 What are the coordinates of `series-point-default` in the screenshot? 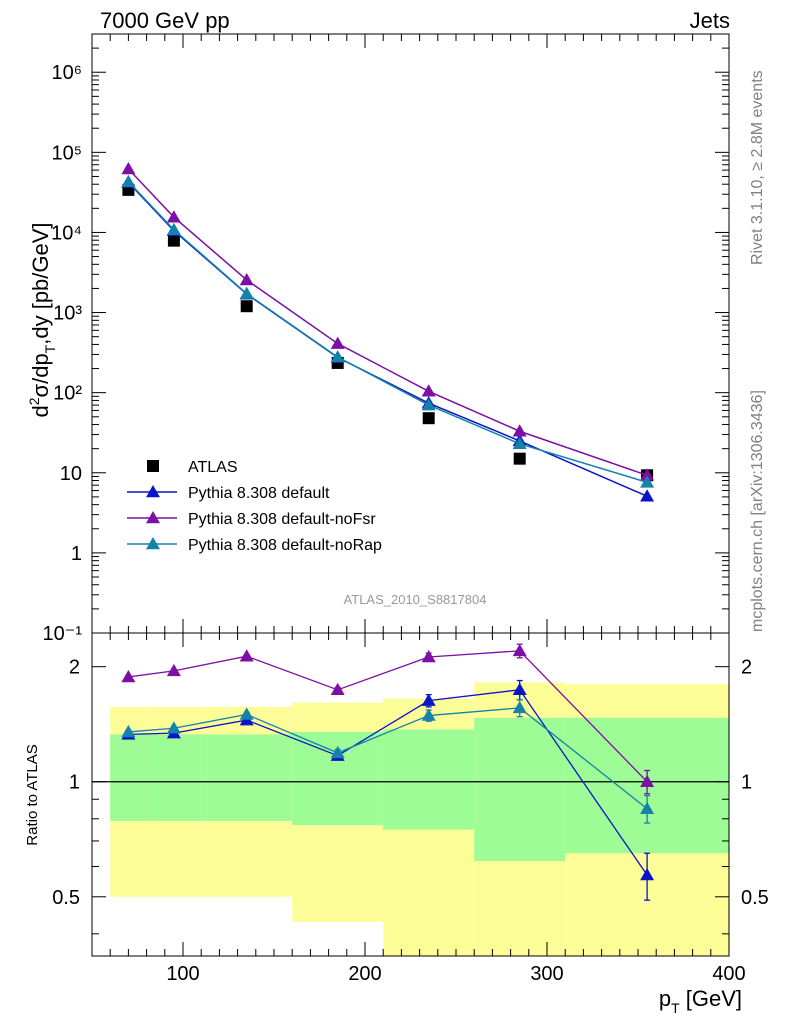 It's located at (647, 495).